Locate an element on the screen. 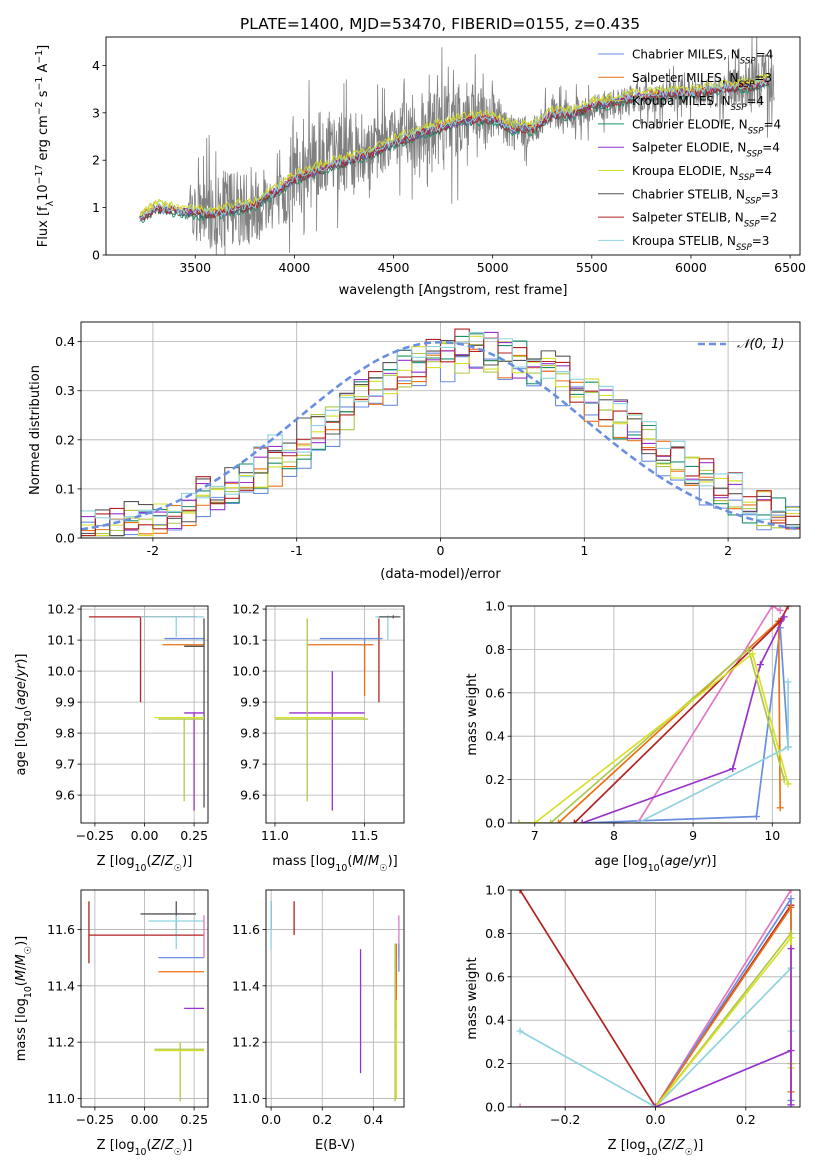 The image size is (819, 1170). x-tick-label: 1 is located at coordinates (584, 550).